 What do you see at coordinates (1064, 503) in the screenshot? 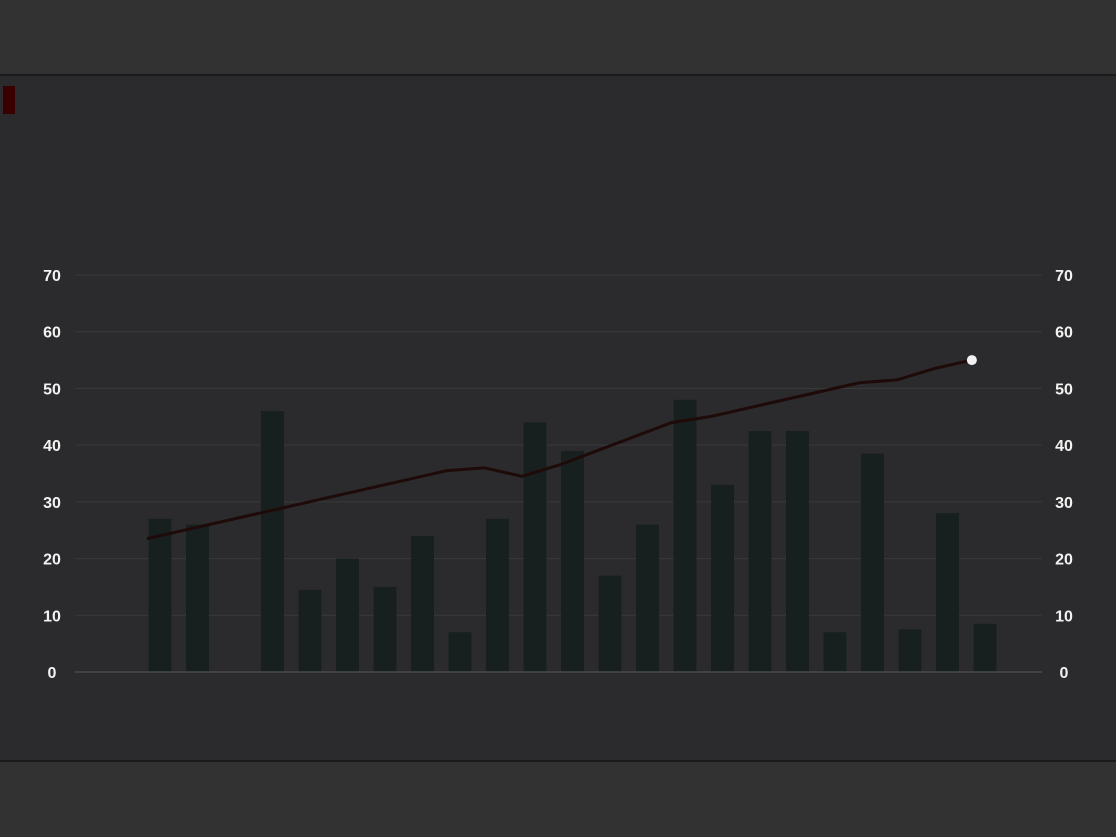
I see `y2-tick-label: 30` at bounding box center [1064, 503].